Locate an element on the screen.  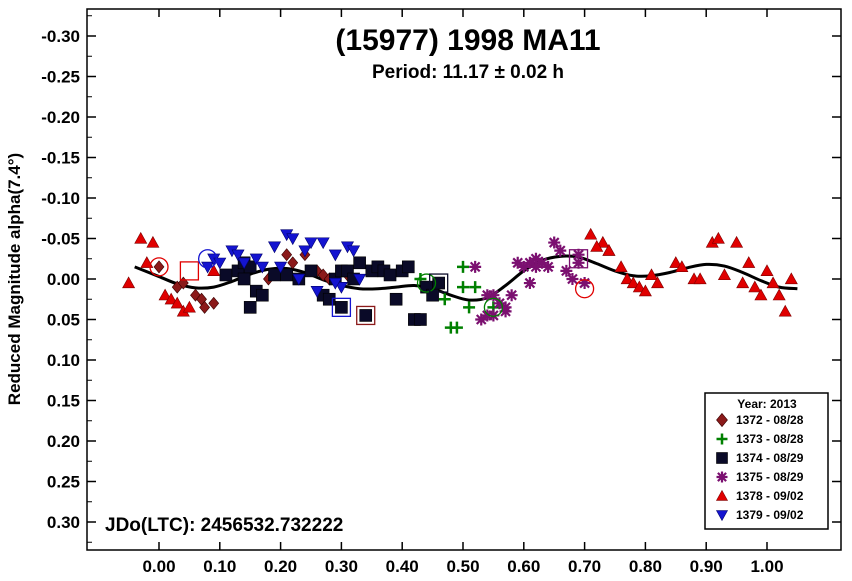
legend-item: 1374 - 08/29 is located at coordinates (760, 458).